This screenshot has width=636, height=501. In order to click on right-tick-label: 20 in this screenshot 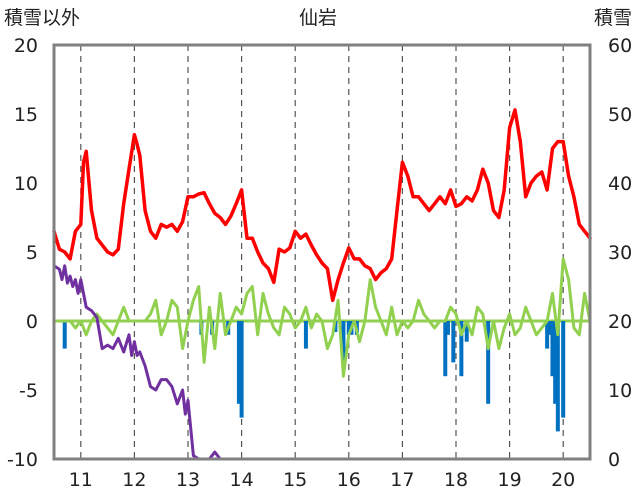, I will do `click(620, 322)`.